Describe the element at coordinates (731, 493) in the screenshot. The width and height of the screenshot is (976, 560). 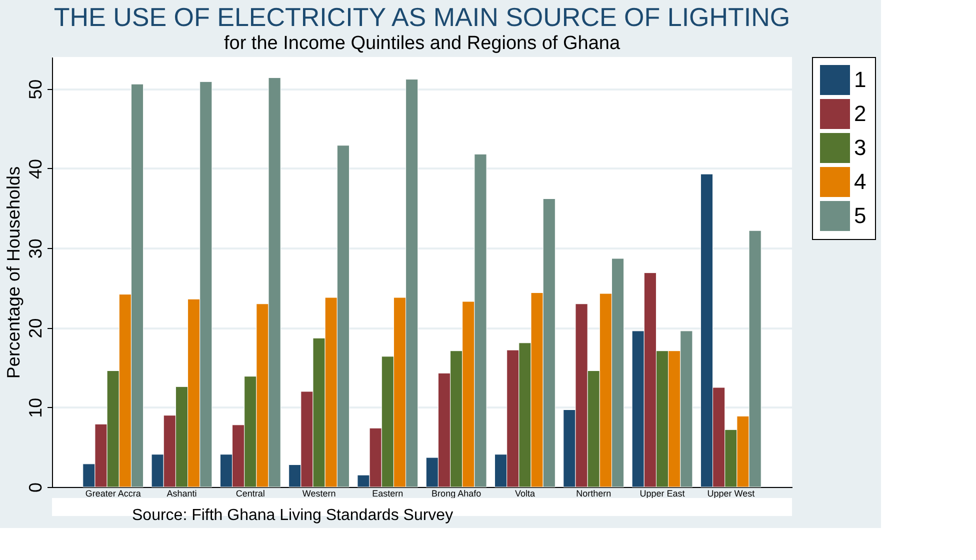
I see `x-tick-label: Upper West` at that location.